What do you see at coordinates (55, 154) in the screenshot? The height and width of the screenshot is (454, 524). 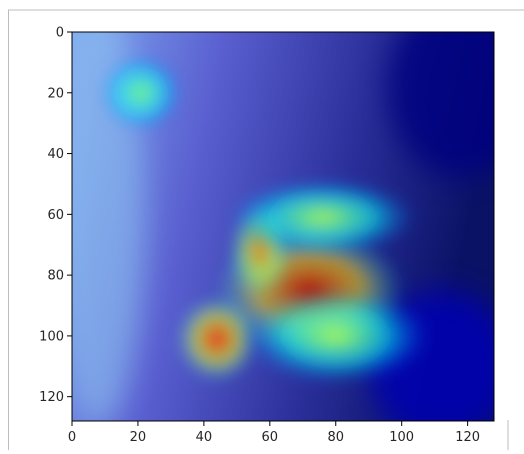 I see `y-tick-label: 40` at bounding box center [55, 154].